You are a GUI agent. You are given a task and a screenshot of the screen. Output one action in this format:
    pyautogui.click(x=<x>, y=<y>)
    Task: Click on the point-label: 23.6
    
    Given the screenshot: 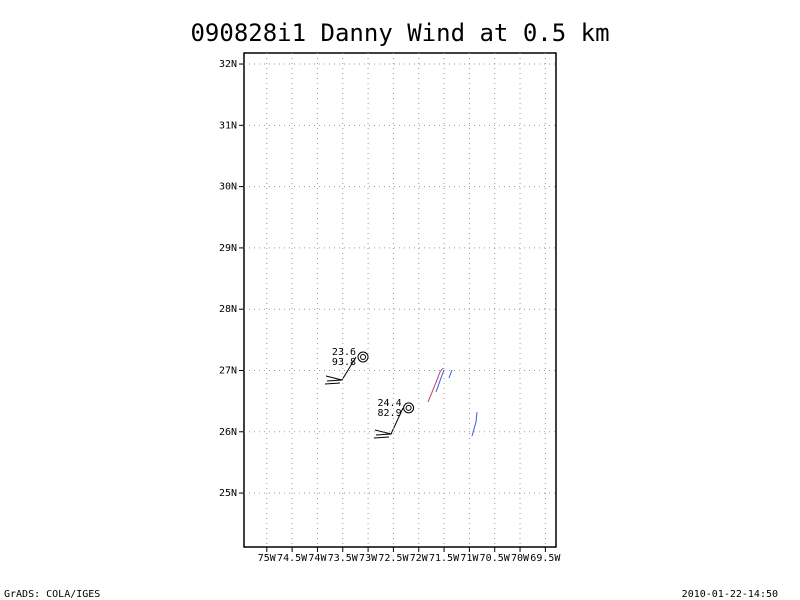 What is the action you would take?
    pyautogui.click(x=344, y=352)
    